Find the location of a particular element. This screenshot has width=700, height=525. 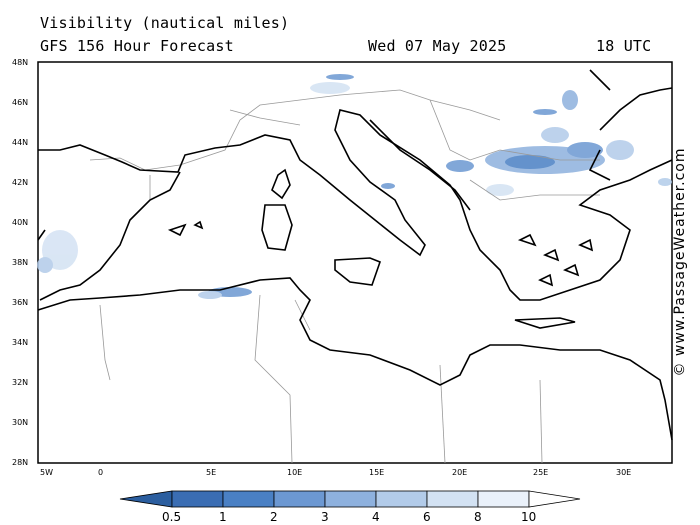

lon-label: 10E is located at coordinates (295, 472).